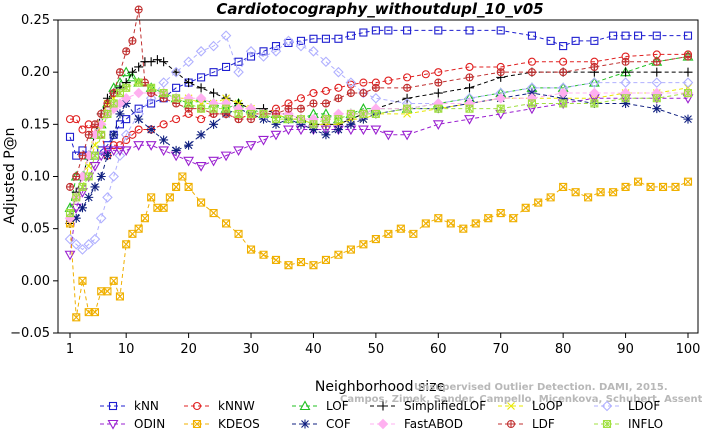  I want to click on legend-item-fastabod: FastABOD, so click(416, 424).